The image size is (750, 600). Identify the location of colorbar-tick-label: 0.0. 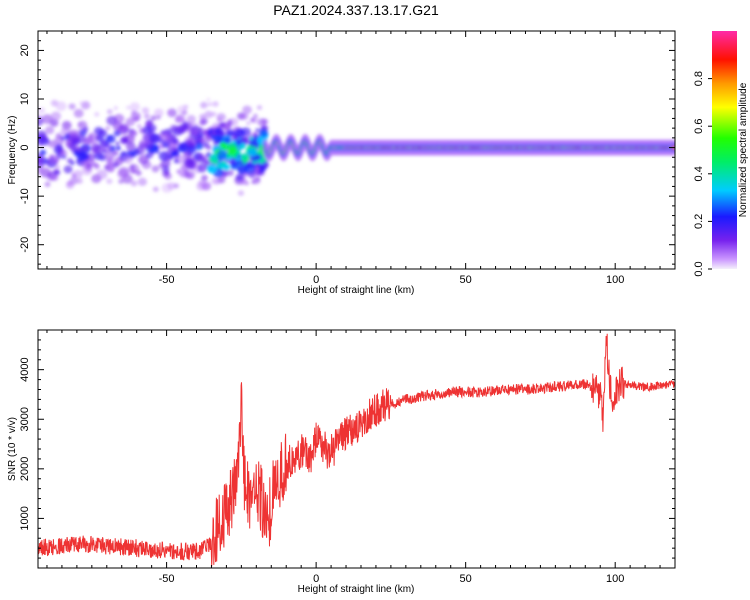
(699, 268).